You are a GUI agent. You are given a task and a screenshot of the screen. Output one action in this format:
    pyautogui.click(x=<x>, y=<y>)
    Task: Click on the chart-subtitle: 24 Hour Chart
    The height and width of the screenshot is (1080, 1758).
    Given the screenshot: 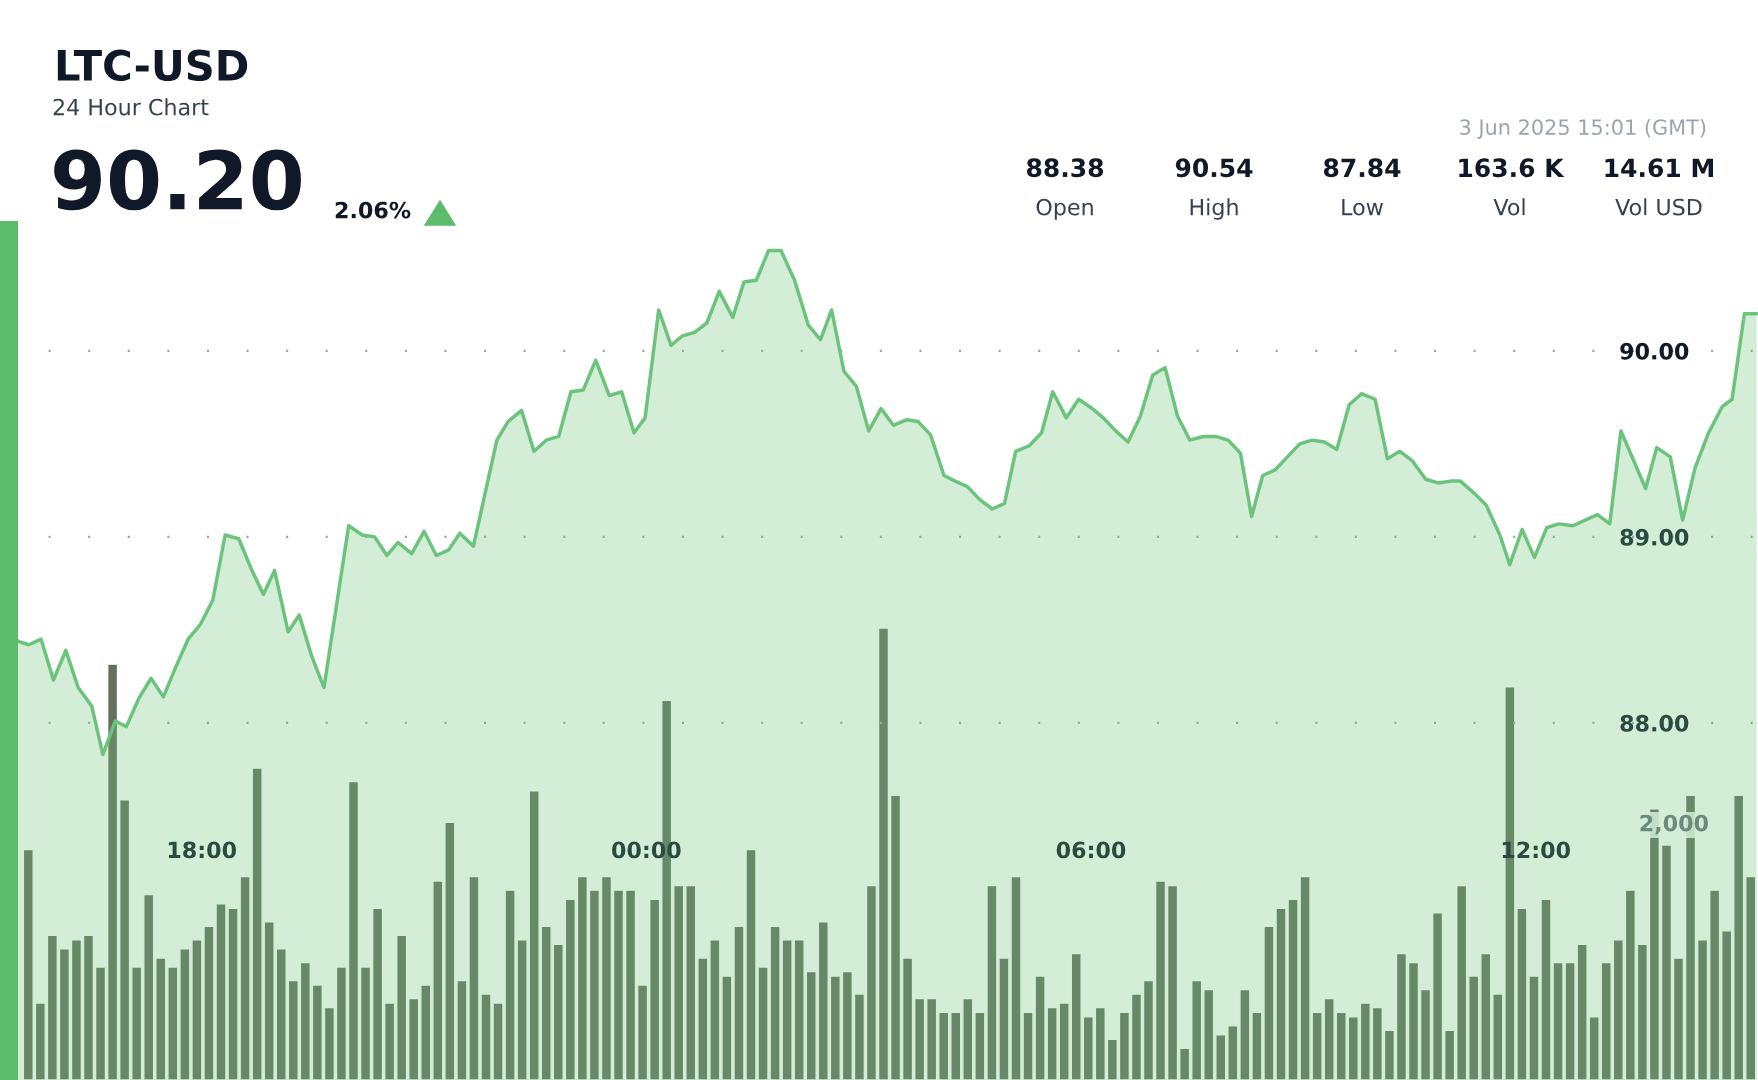 What is the action you would take?
    pyautogui.click(x=131, y=107)
    